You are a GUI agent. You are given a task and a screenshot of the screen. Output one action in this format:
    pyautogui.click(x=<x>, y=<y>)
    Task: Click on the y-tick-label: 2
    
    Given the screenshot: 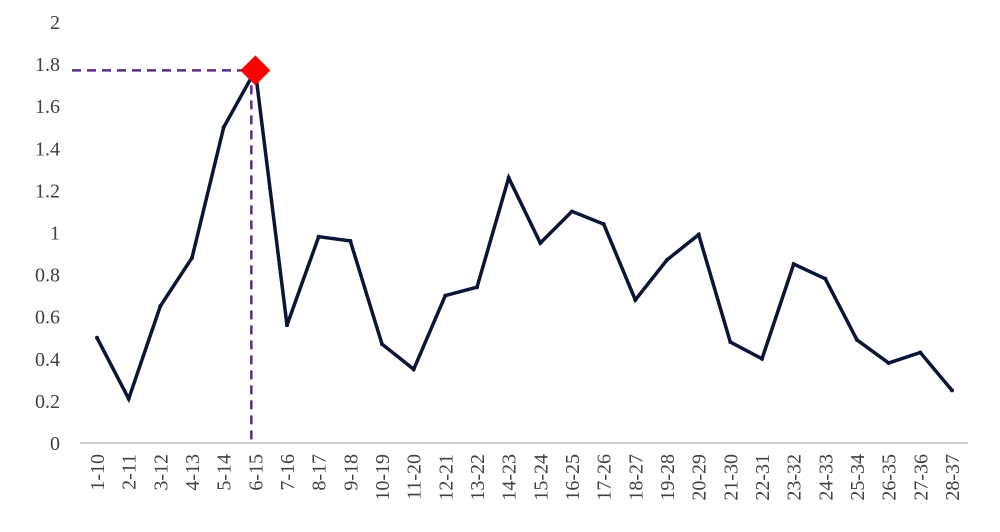 What is the action you would take?
    pyautogui.click(x=55, y=23)
    